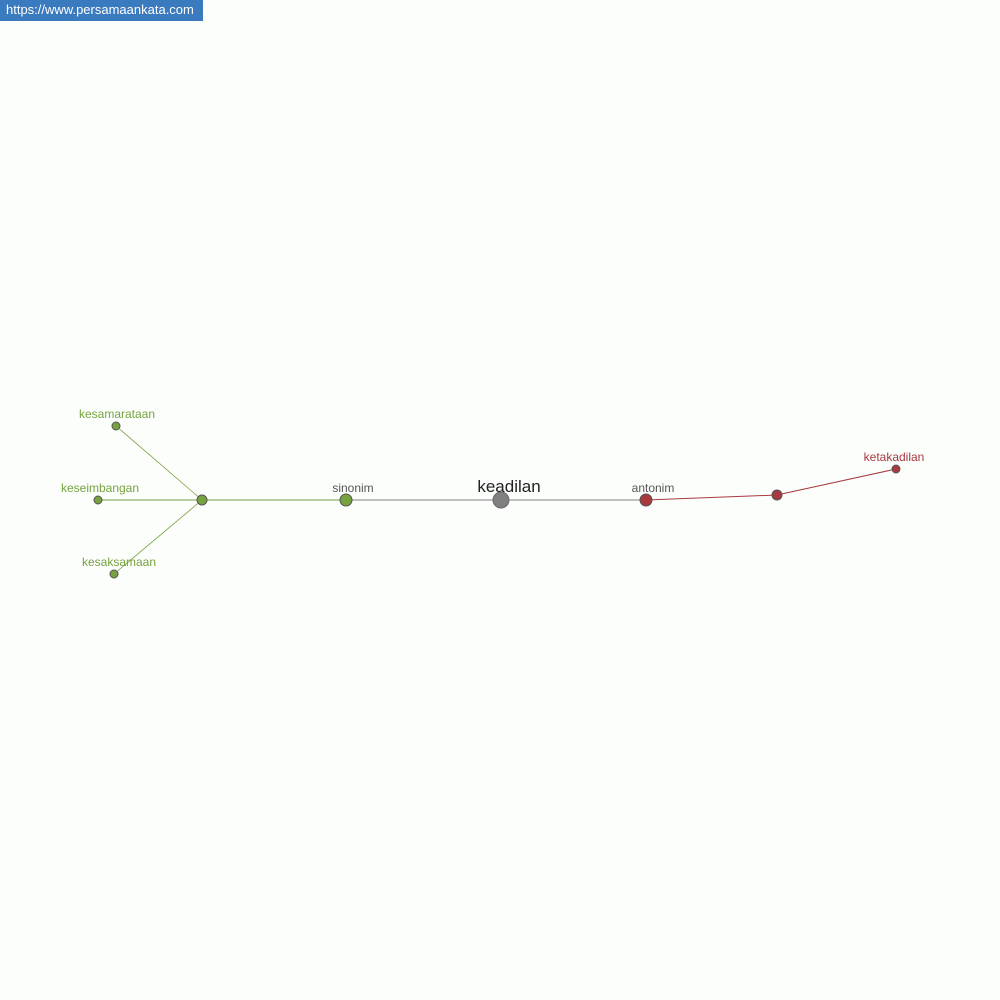 This screenshot has width=1000, height=1000. What do you see at coordinates (159, 463) in the screenshot?
I see `edge-branch-kesamarataan` at bounding box center [159, 463].